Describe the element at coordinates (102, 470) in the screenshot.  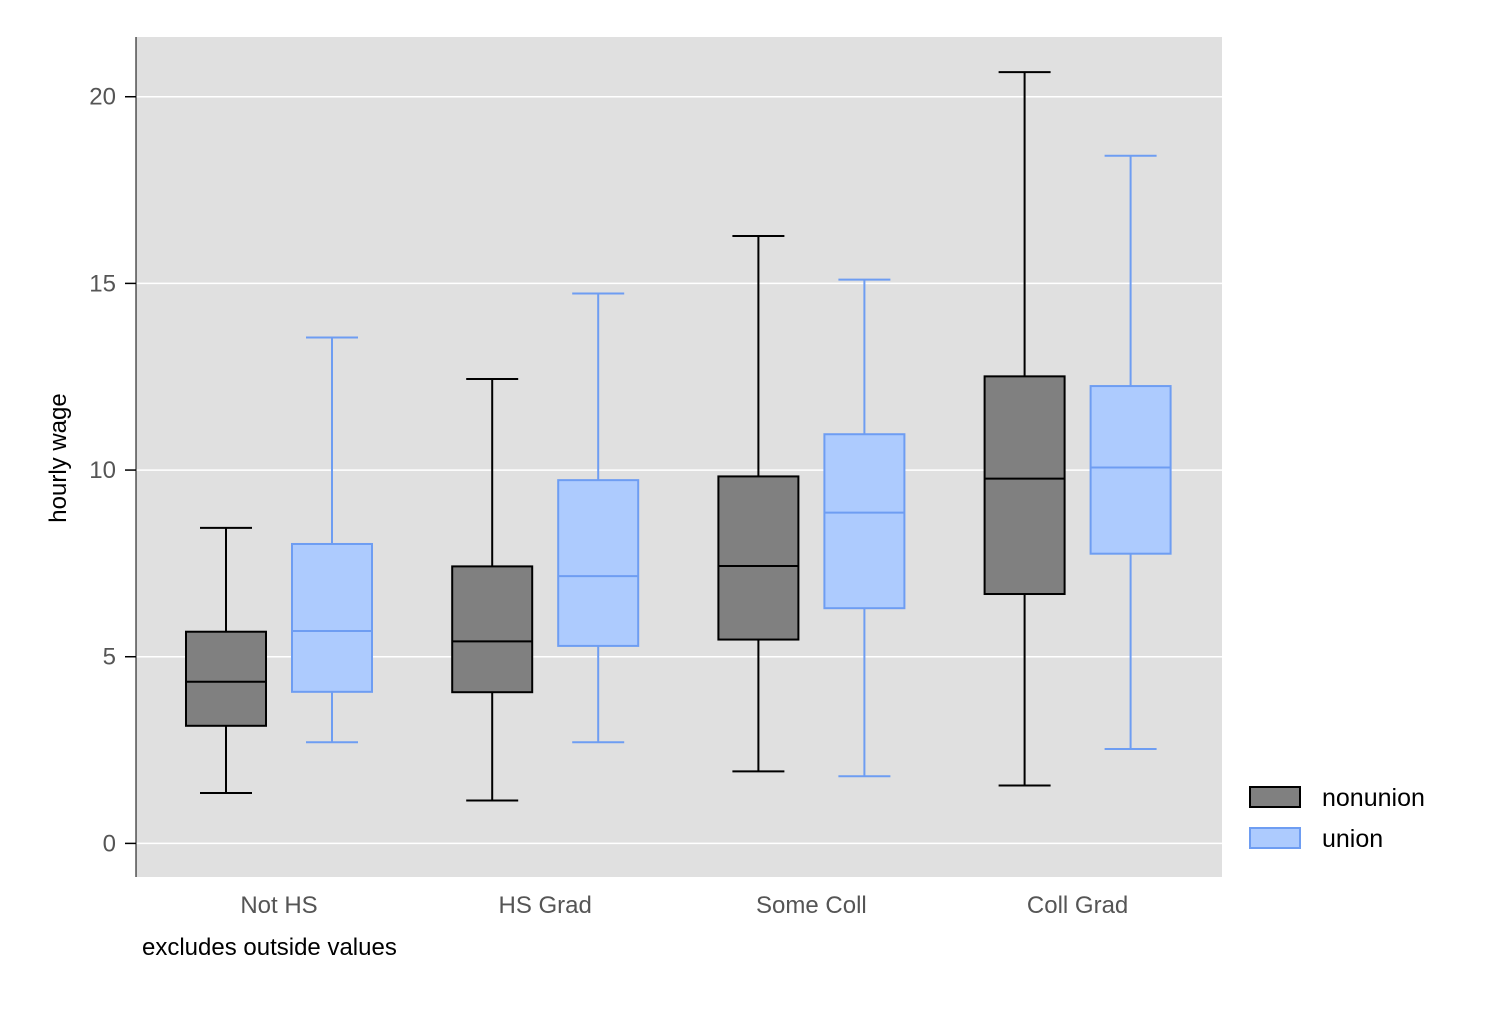
I see `y-tick-label: 10` at that location.